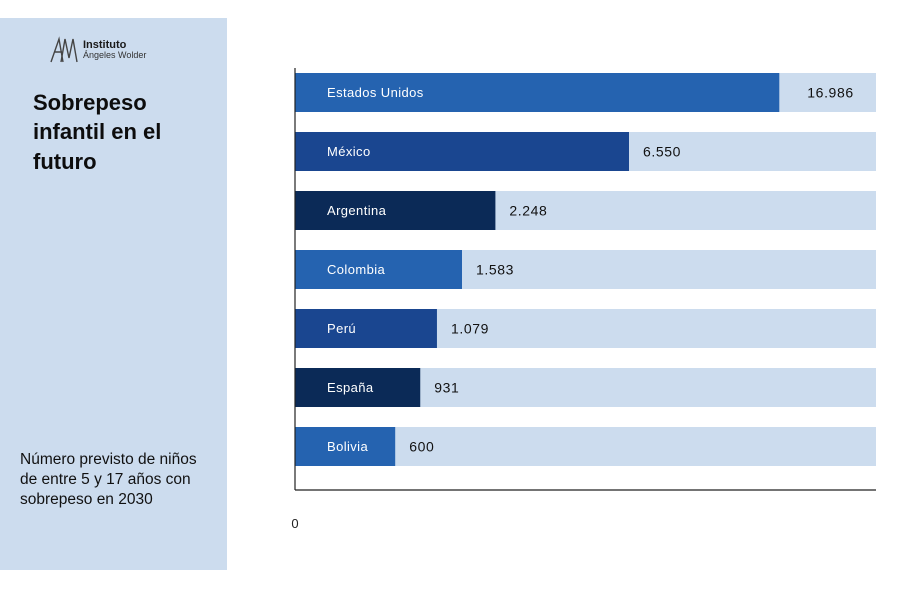  Describe the element at coordinates (350, 387) in the screenshot. I see `bar-category-label: España` at that location.